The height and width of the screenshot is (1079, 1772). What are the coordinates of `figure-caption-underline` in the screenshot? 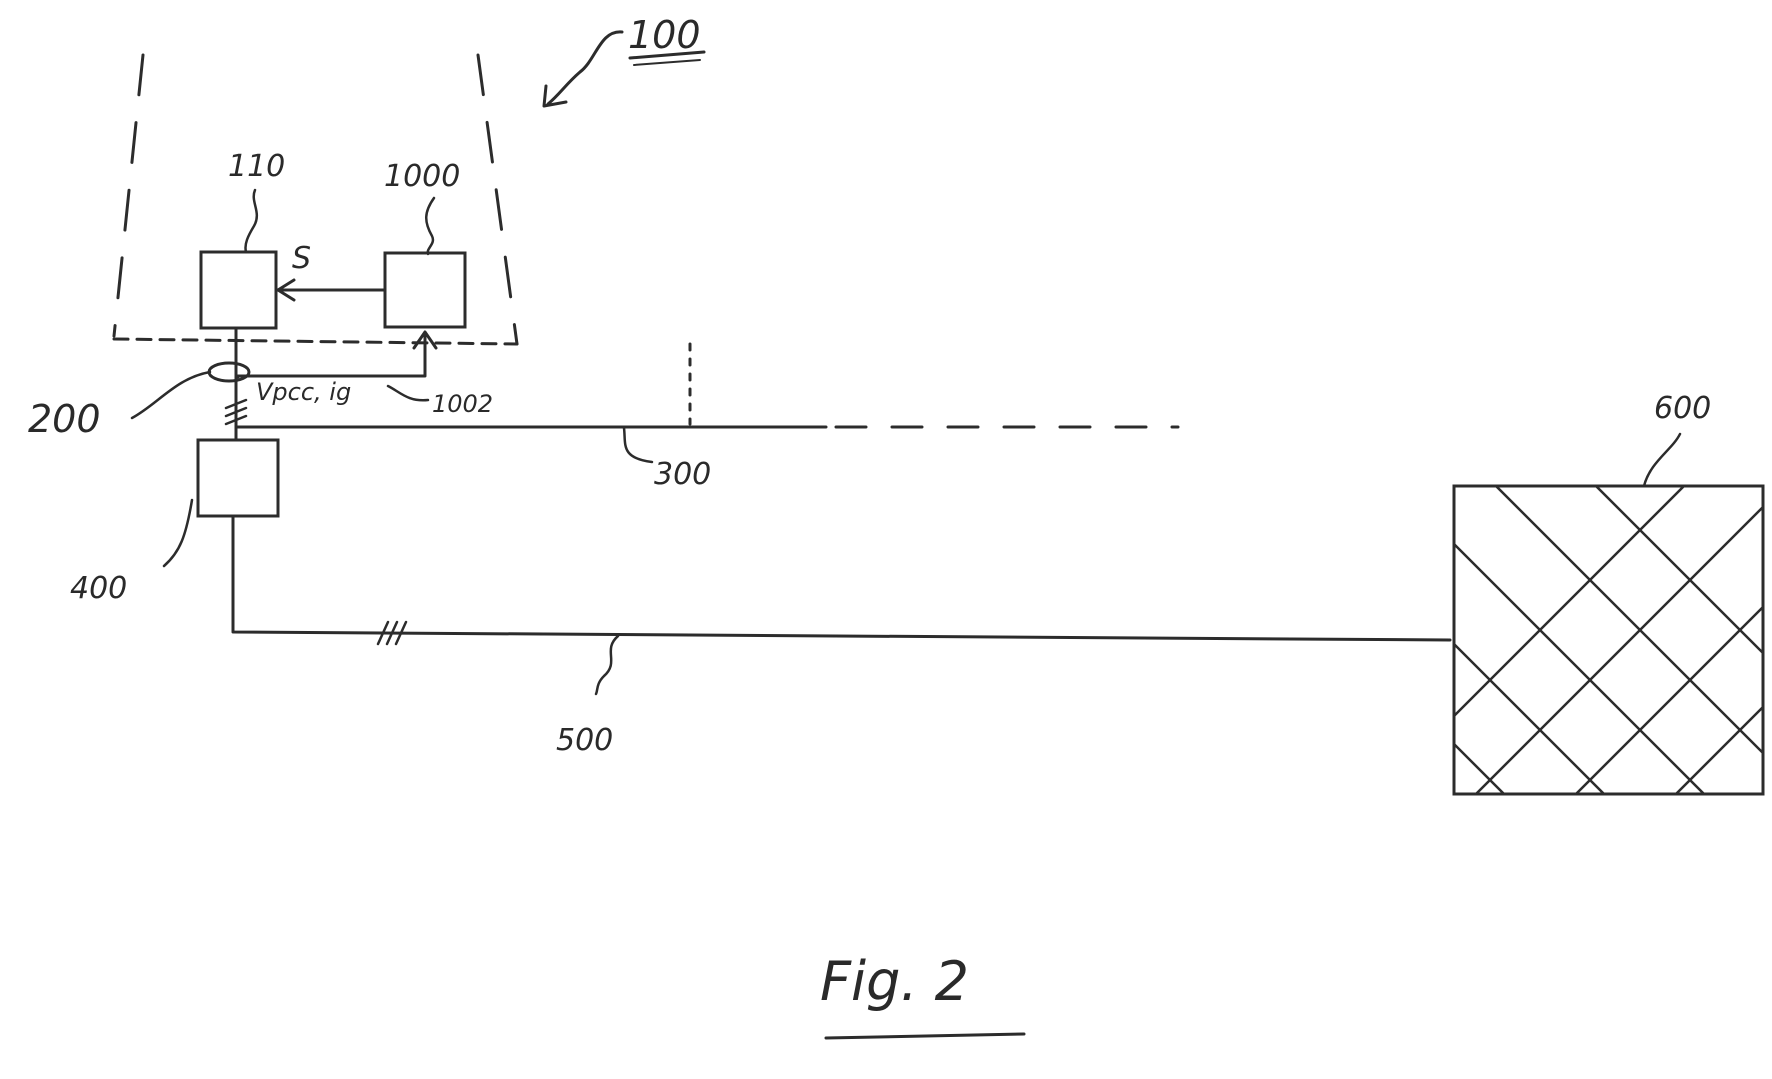 It's located at (925, 1036).